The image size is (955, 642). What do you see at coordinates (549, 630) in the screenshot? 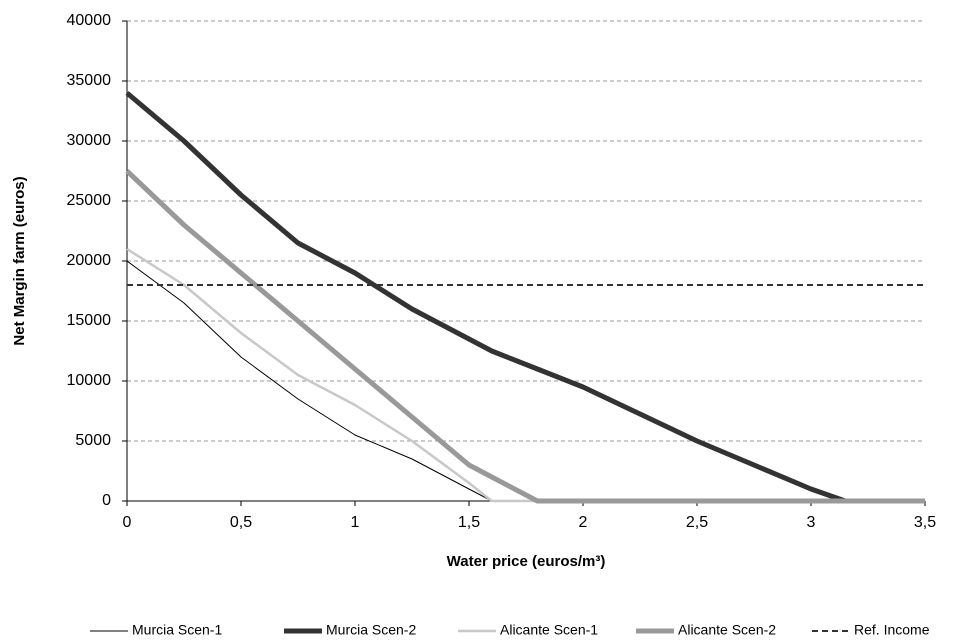
I see `legend-label: Alicante Scen-1` at bounding box center [549, 630].